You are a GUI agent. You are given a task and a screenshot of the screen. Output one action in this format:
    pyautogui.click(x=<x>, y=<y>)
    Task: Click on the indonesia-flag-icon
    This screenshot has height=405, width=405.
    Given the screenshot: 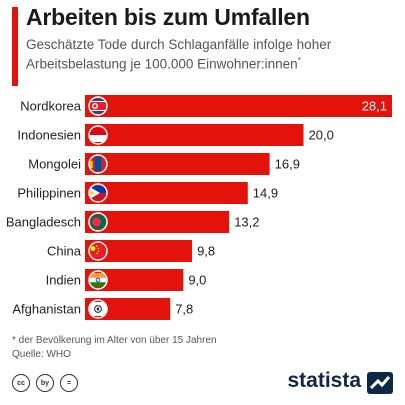 What is the action you would take?
    pyautogui.click(x=98, y=135)
    